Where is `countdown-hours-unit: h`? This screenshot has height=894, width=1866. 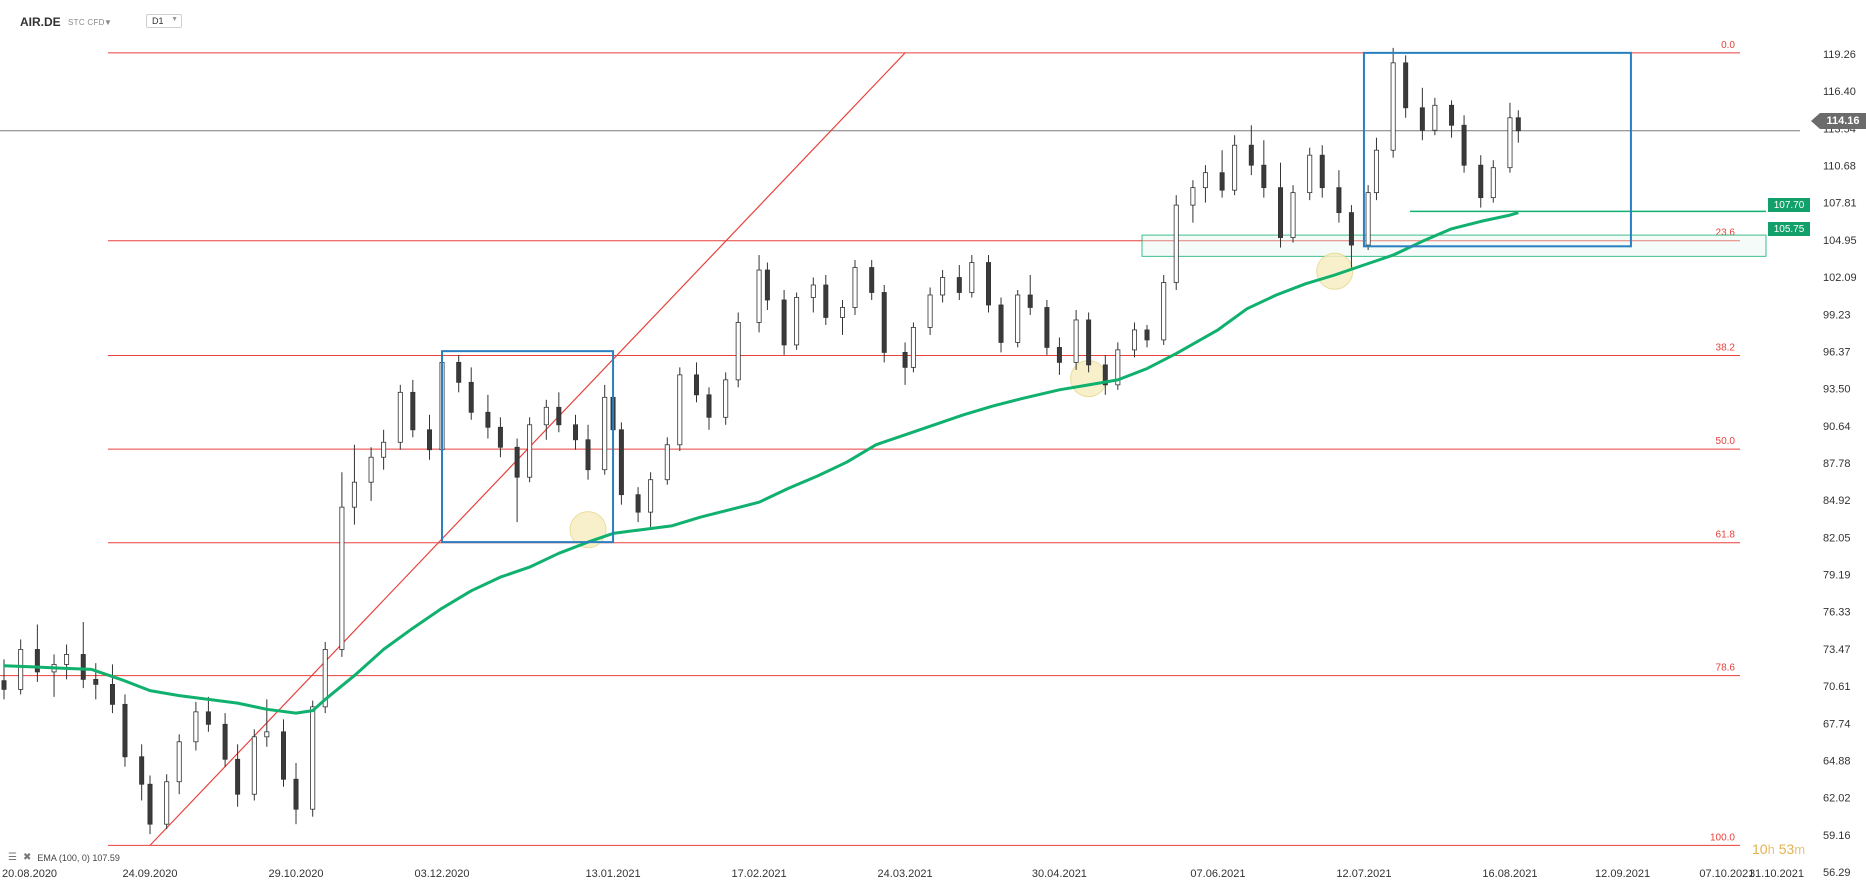 countdown-hours-unit: h is located at coordinates (1771, 849).